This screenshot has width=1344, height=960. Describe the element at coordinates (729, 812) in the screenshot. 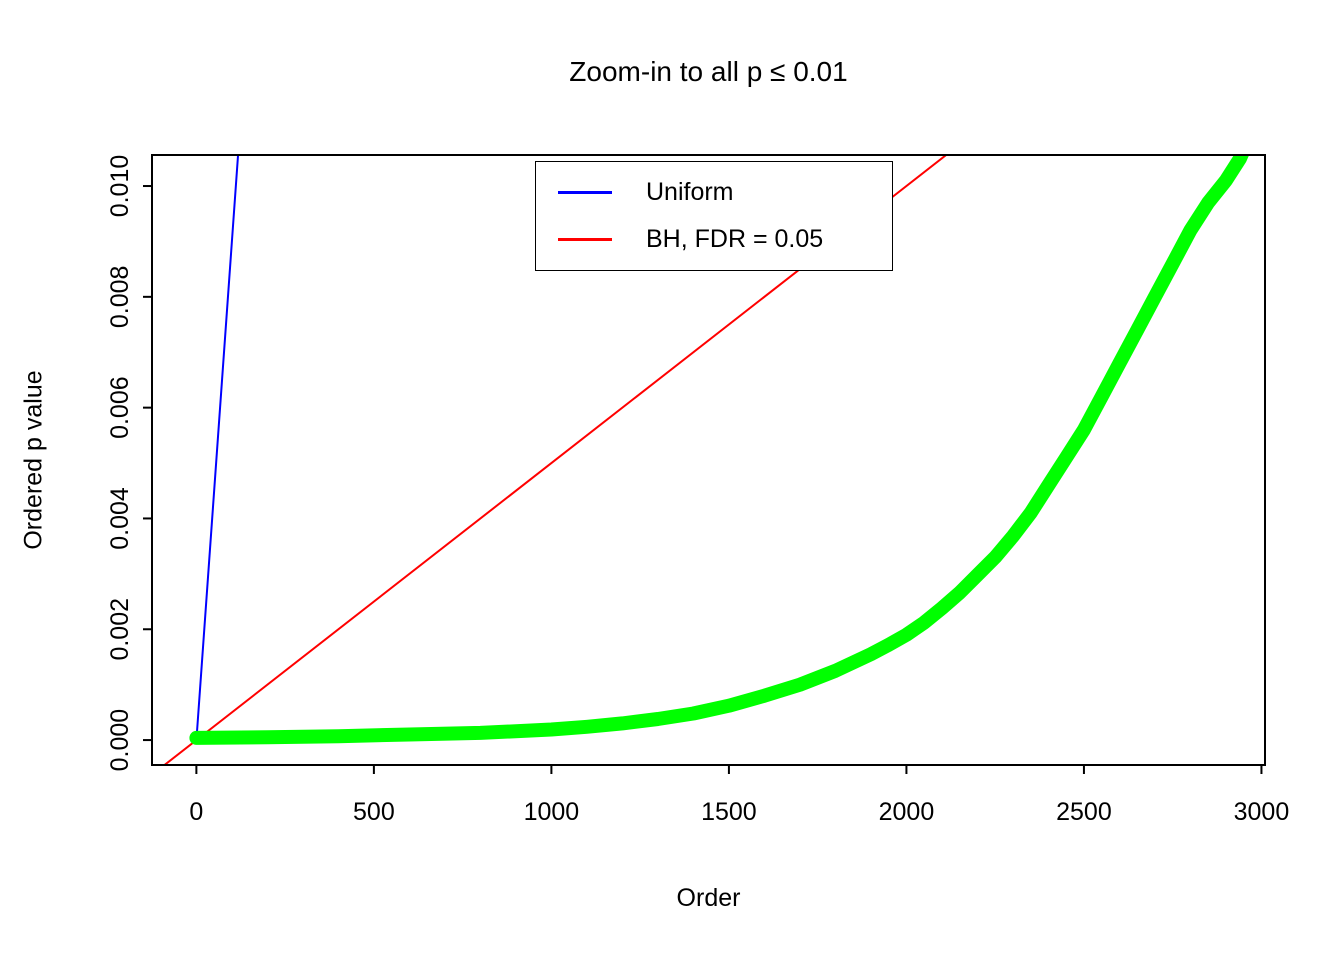

I see `x-tick-label: 1500` at that location.